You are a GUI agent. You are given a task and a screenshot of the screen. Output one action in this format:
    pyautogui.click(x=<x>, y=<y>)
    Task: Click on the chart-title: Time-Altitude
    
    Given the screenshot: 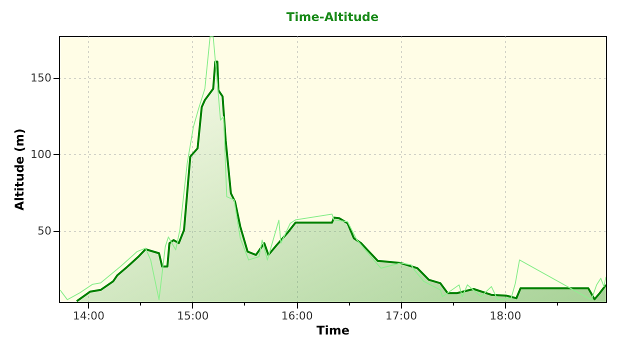 What is the action you would take?
    pyautogui.click(x=332, y=17)
    